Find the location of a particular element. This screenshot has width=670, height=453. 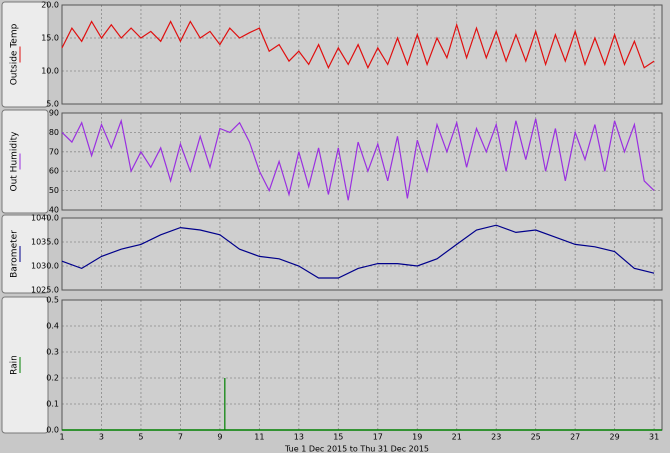

chart-label: Rain is located at coordinates (15, 365).